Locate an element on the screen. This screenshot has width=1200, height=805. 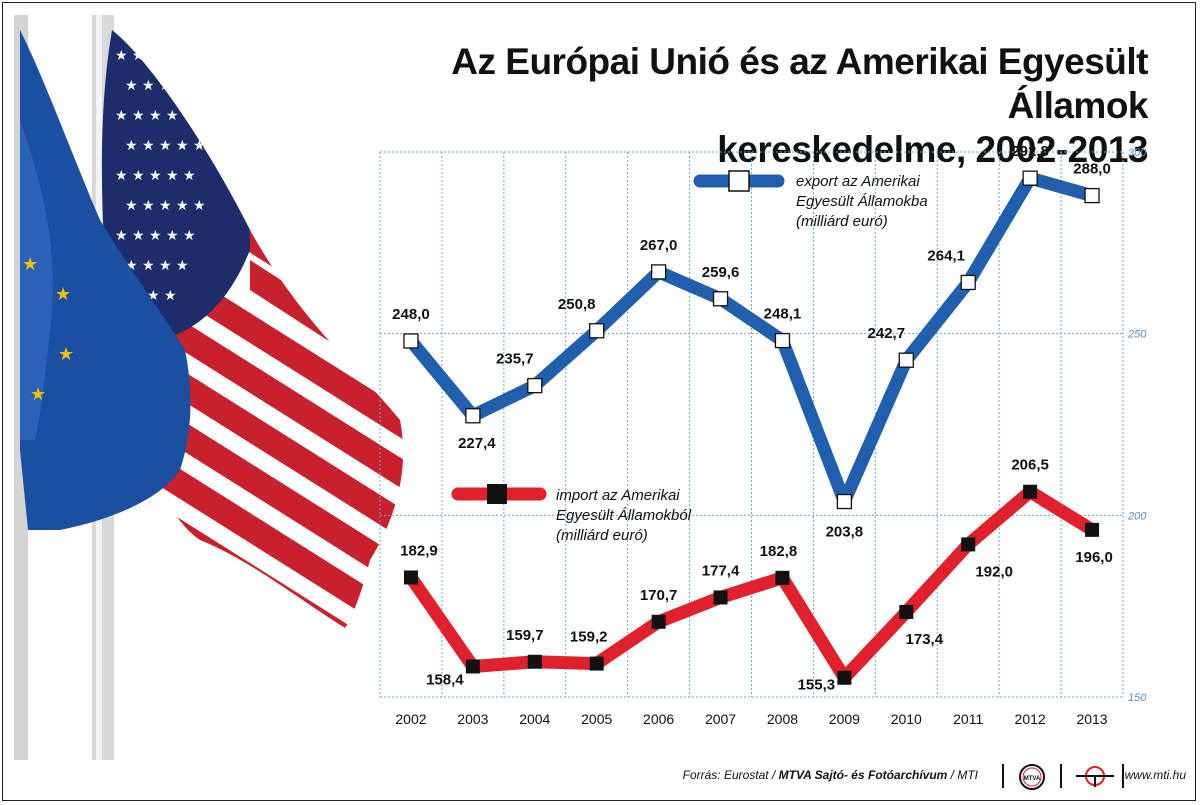
export-data-label: 250,8 is located at coordinates (577, 304).